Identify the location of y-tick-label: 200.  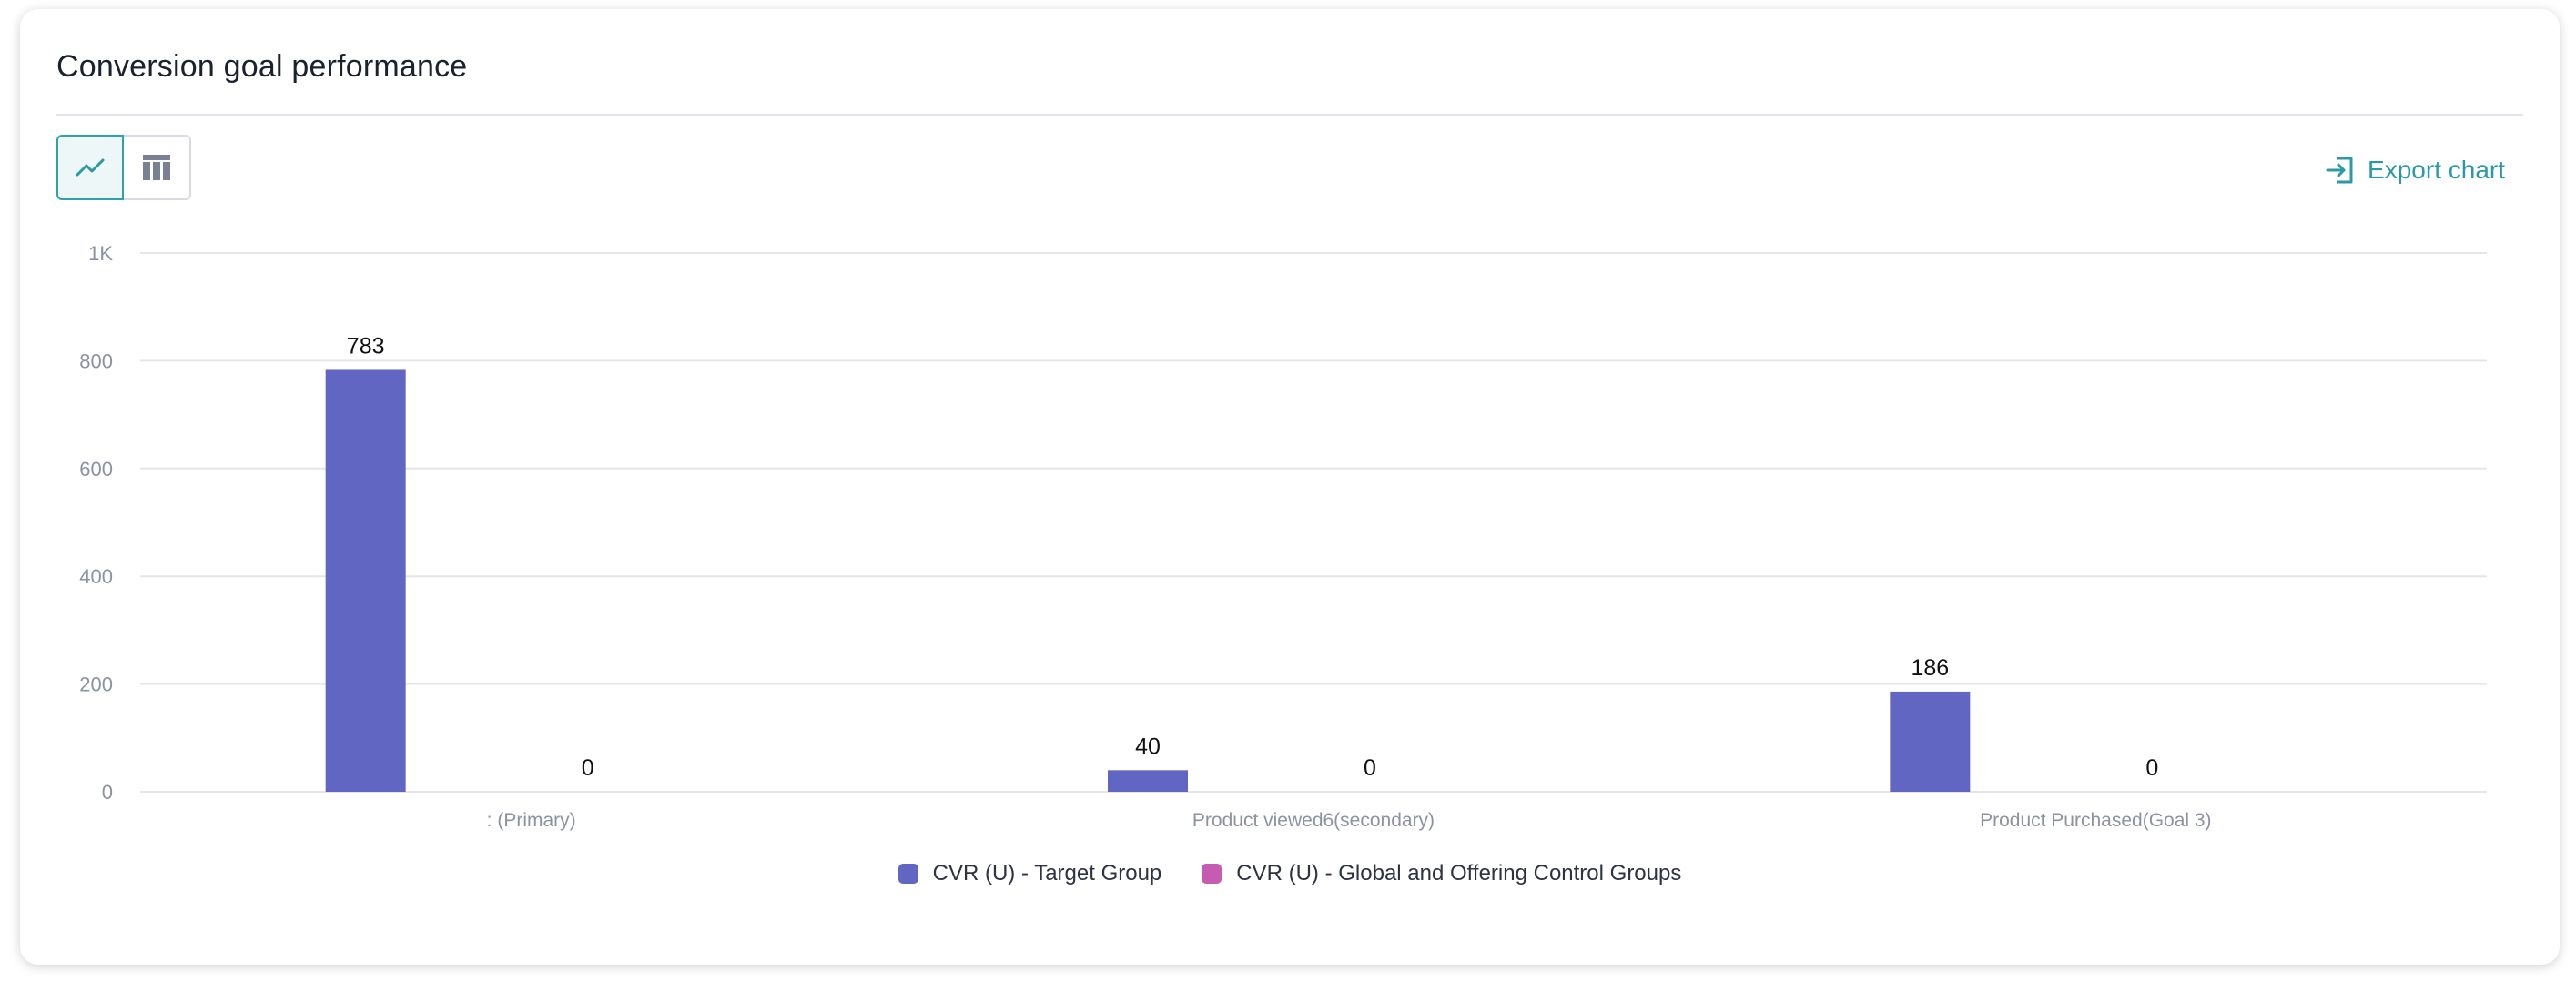
(96, 685).